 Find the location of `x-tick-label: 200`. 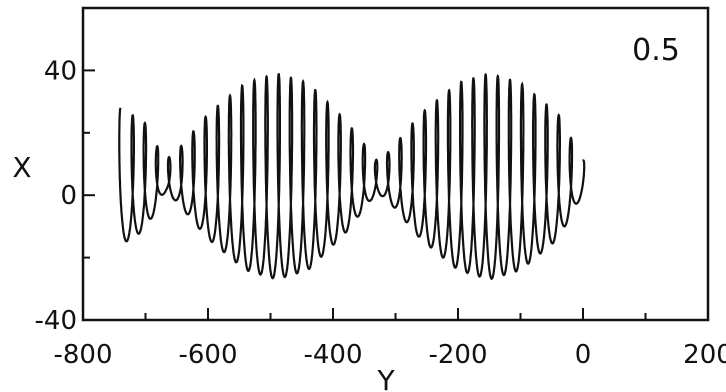

x-tick-label: 200 is located at coordinates (704, 355).